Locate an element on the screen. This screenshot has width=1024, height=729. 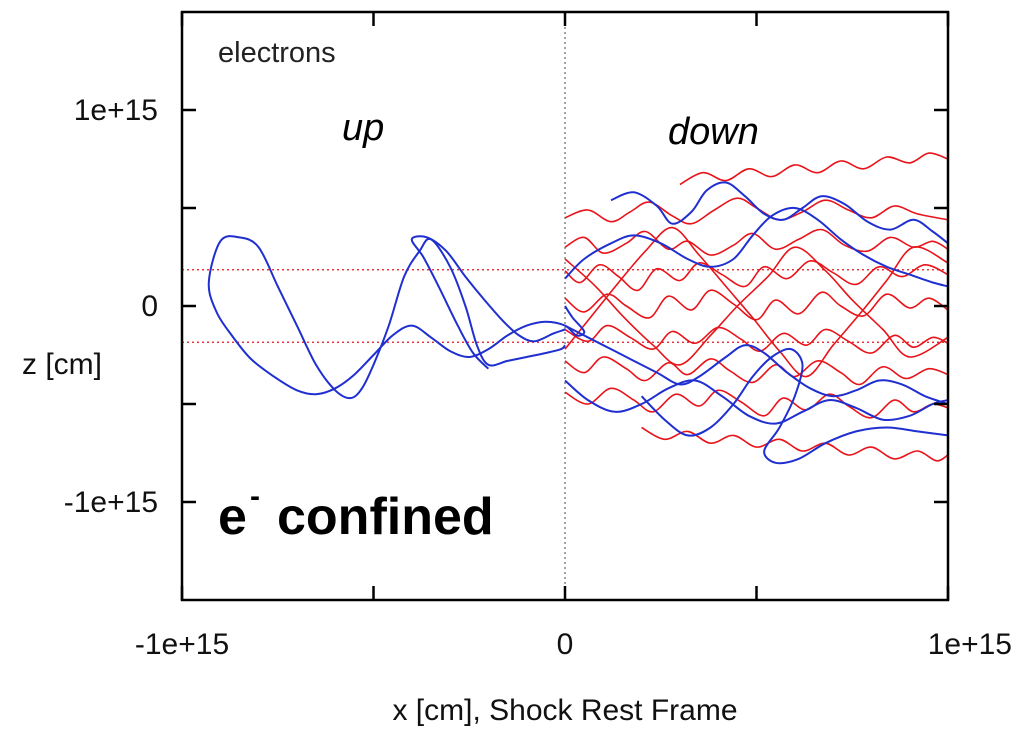
upstream-label: up is located at coordinates (363, 128).